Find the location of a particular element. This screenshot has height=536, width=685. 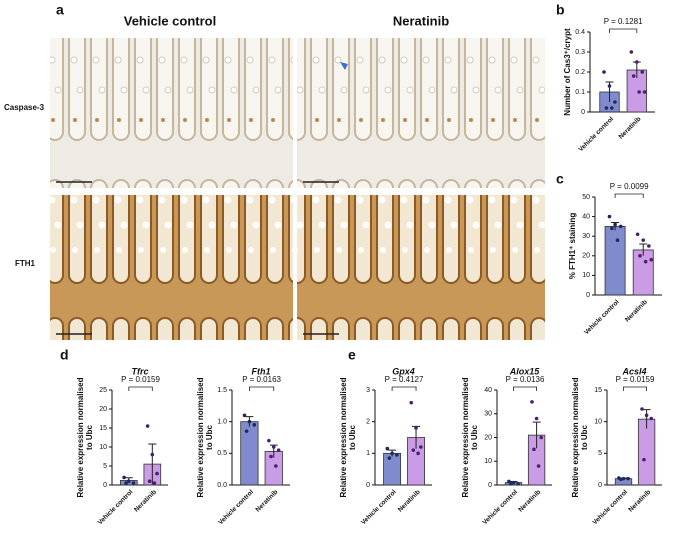

column-header: Neratinib is located at coordinates (421, 20).